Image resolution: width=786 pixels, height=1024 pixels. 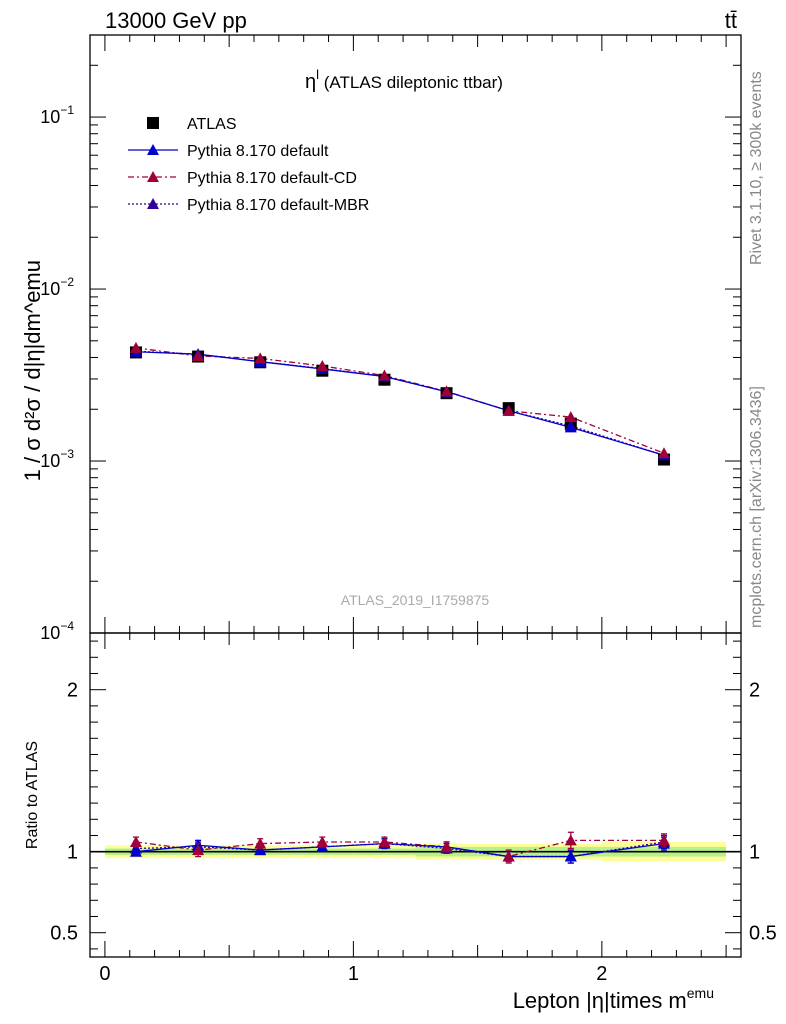 I want to click on legend-label-atlas: ATLAS, so click(x=212, y=124).